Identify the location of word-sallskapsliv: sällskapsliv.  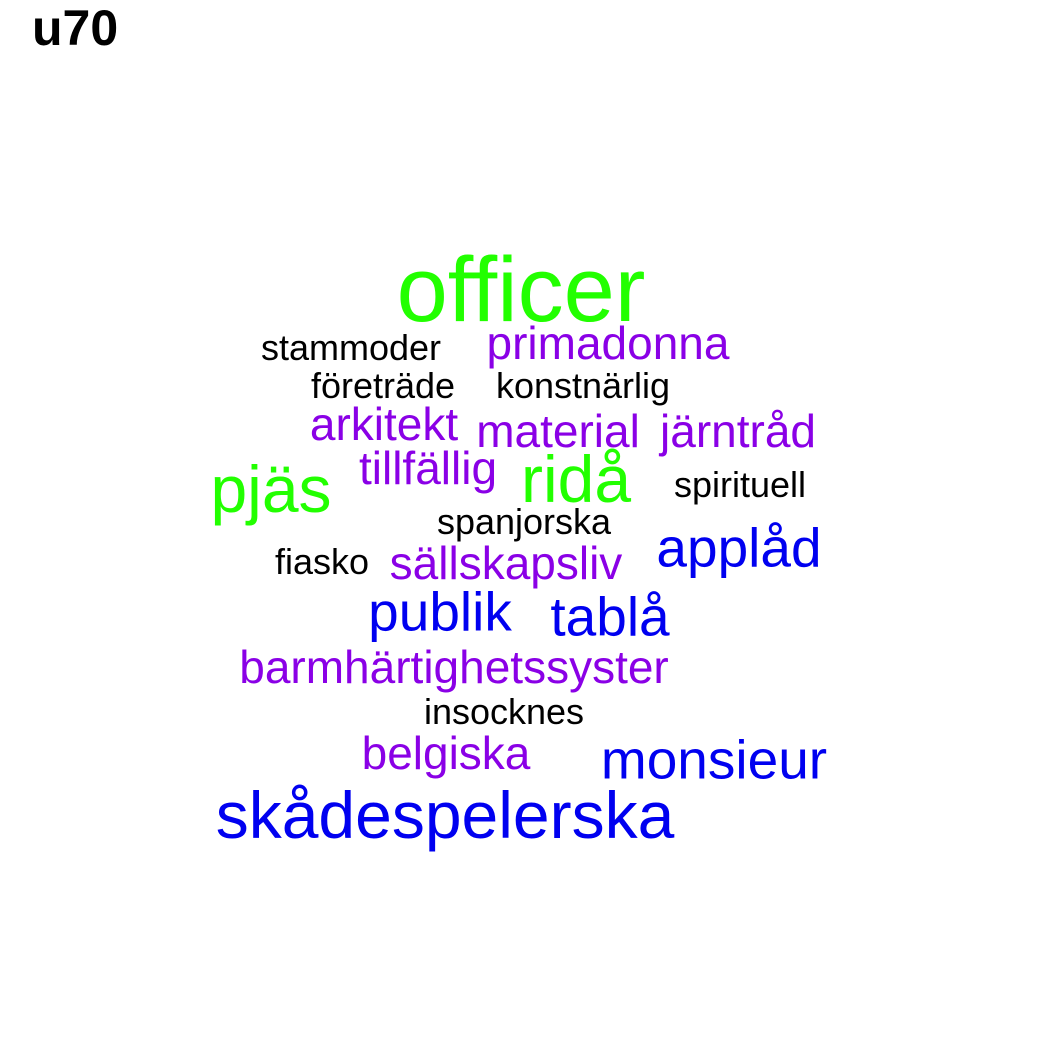
(506, 563).